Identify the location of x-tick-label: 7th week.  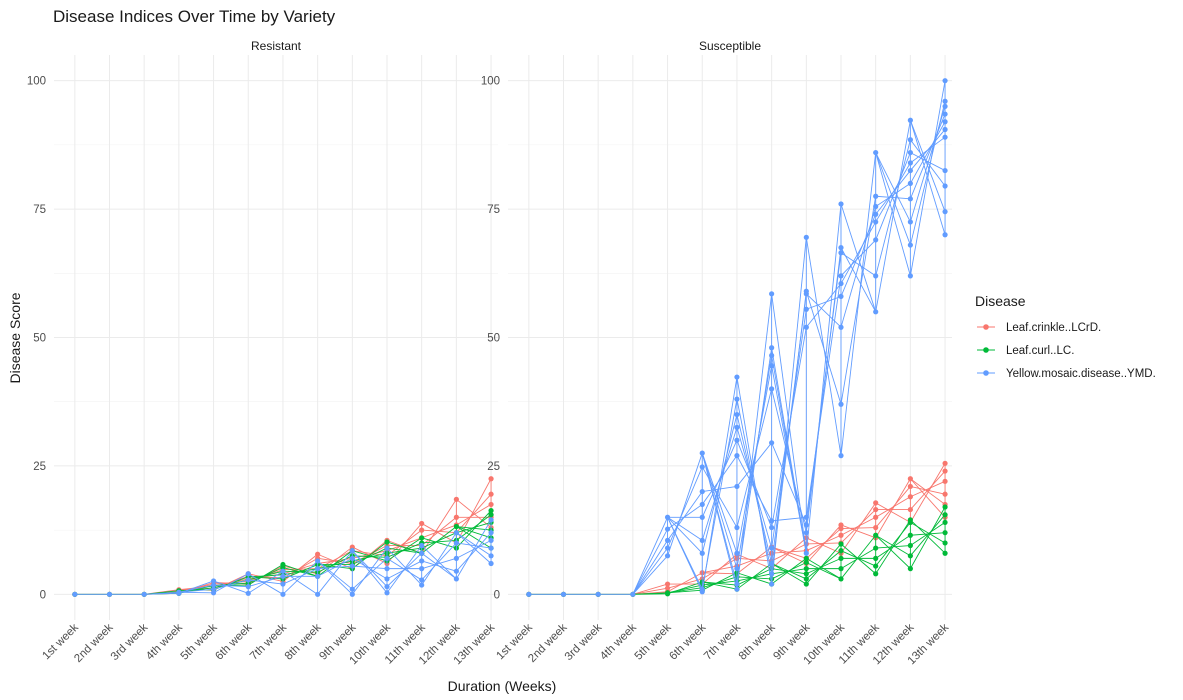
(268, 641).